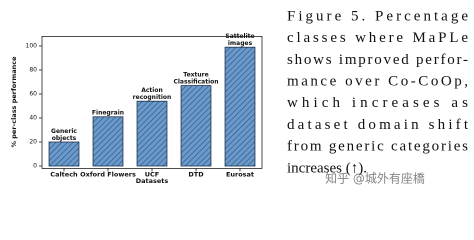 Image resolution: width=474 pixels, height=240 pixels. What do you see at coordinates (33, 142) in the screenshot?
I see `y-tick-label: 20` at bounding box center [33, 142].